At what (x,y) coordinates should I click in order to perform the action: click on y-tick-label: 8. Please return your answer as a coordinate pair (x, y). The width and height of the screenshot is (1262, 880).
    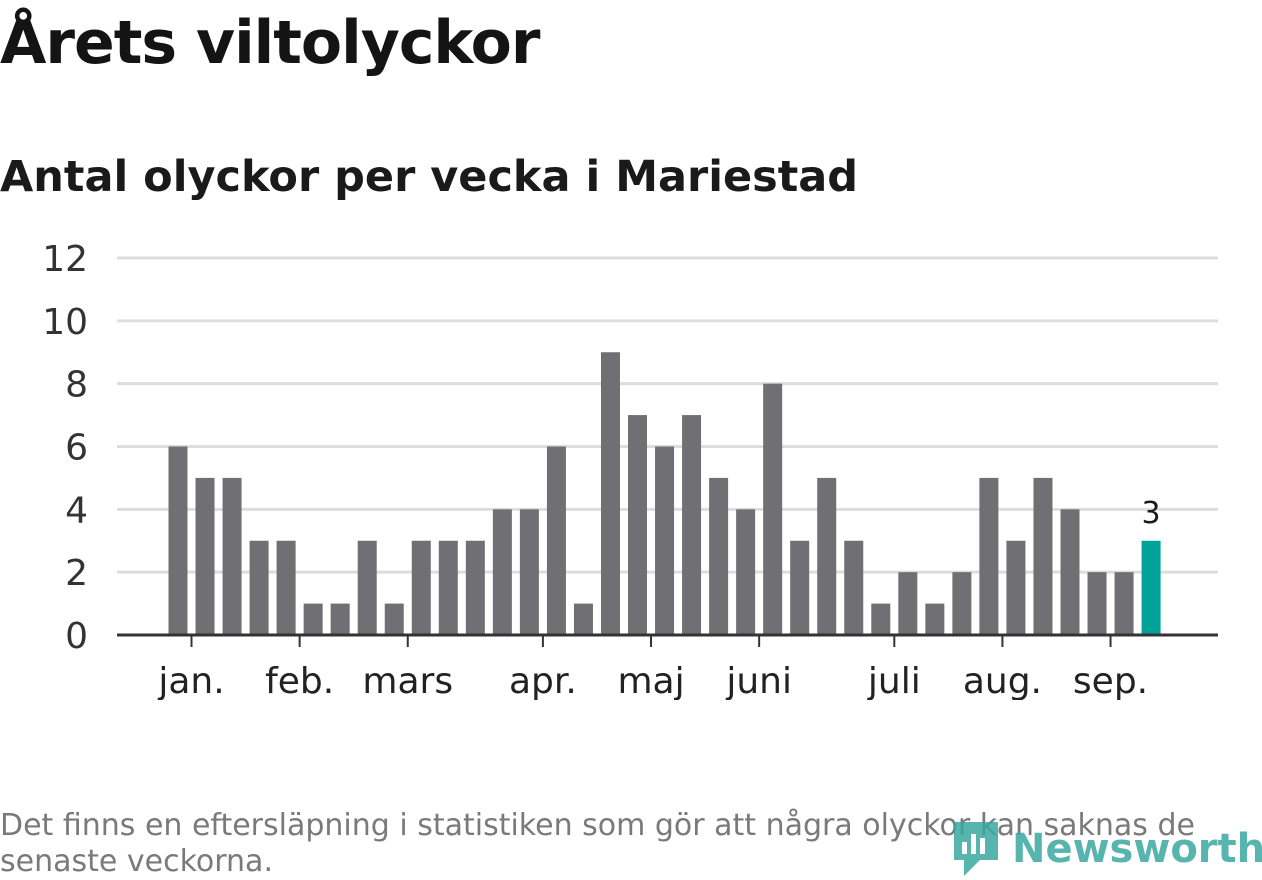
    Looking at the image, I should click on (76, 385).